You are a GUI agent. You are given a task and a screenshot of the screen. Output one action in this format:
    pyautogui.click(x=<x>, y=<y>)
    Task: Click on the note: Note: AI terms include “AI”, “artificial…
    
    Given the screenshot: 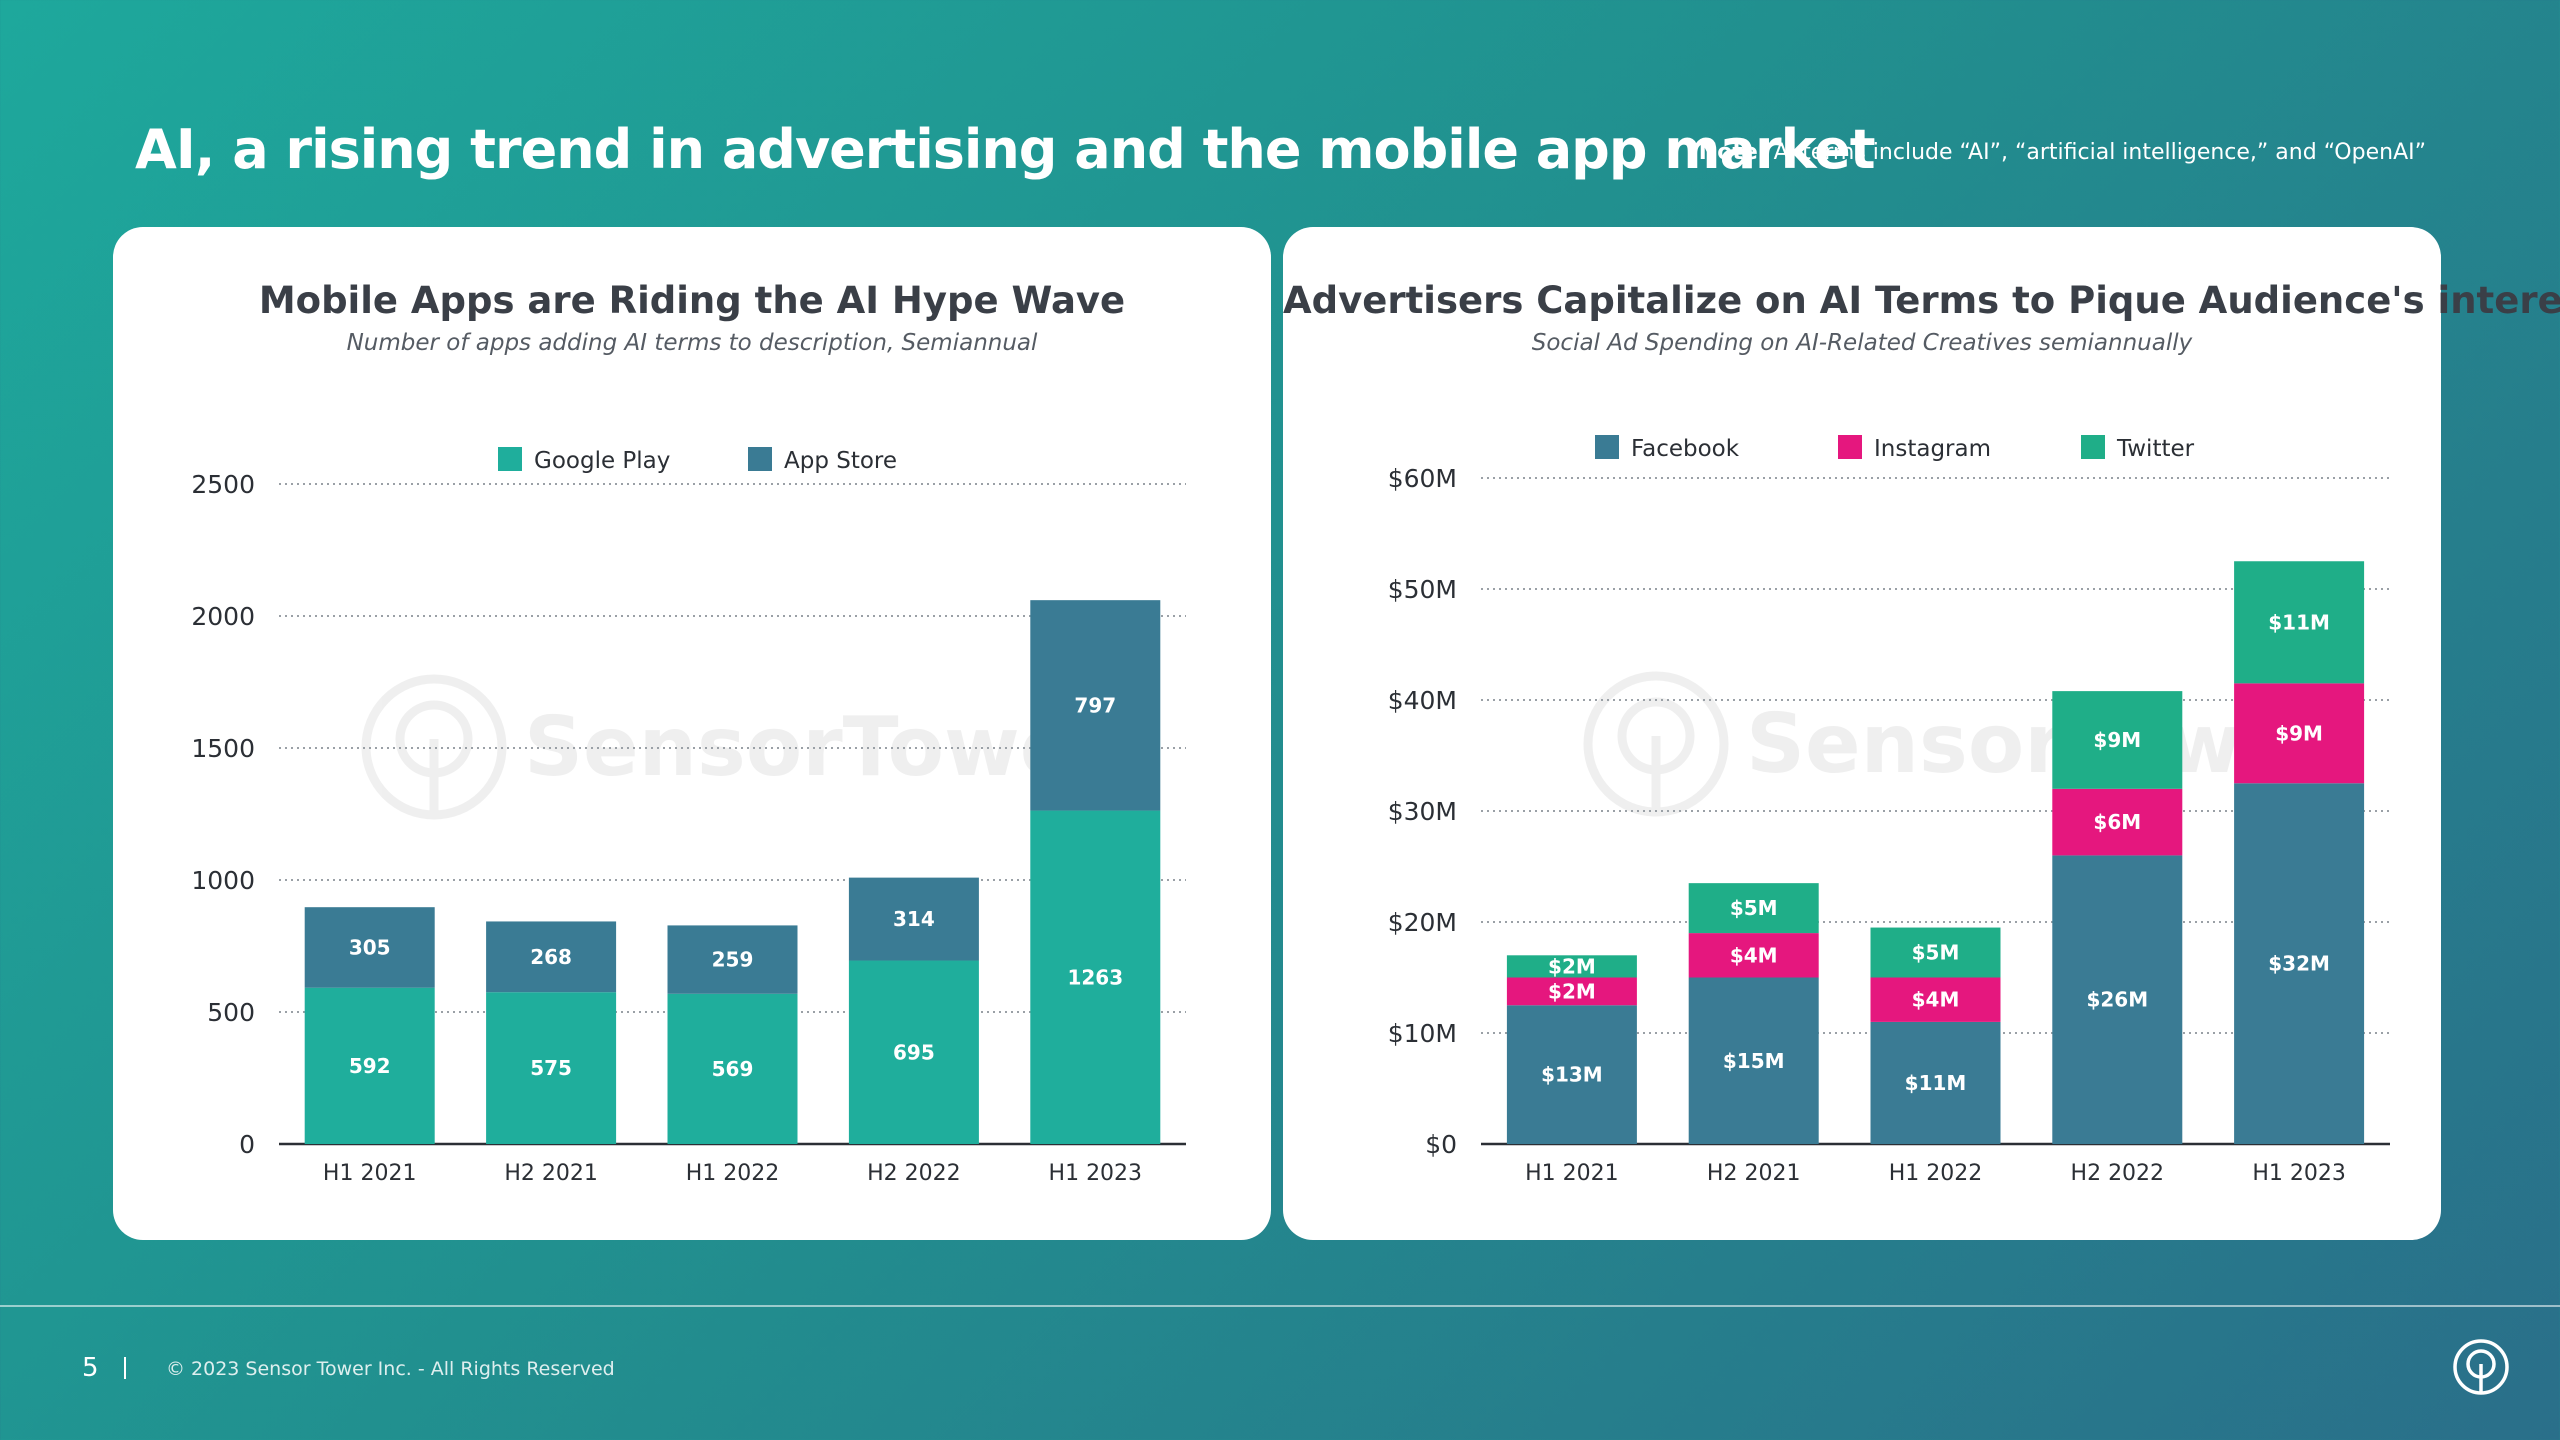 What is the action you would take?
    pyautogui.click(x=2062, y=152)
    